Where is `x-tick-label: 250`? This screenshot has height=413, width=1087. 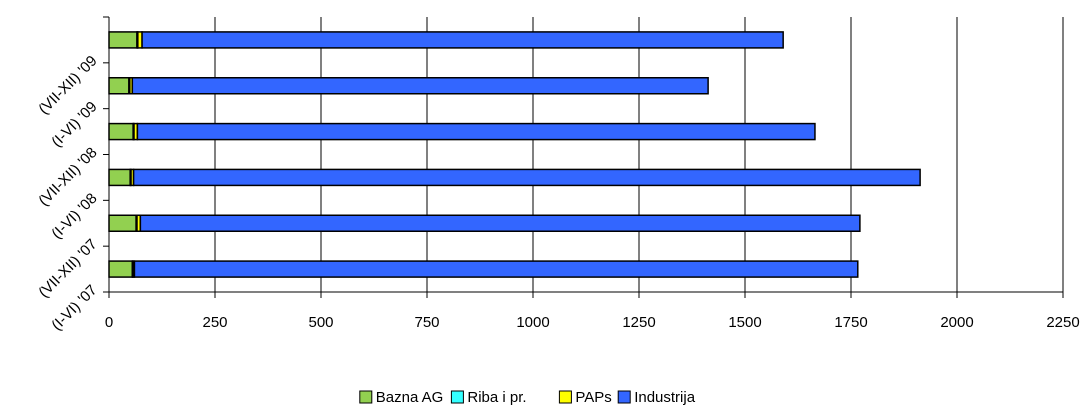
x-tick-label: 250 is located at coordinates (214, 322).